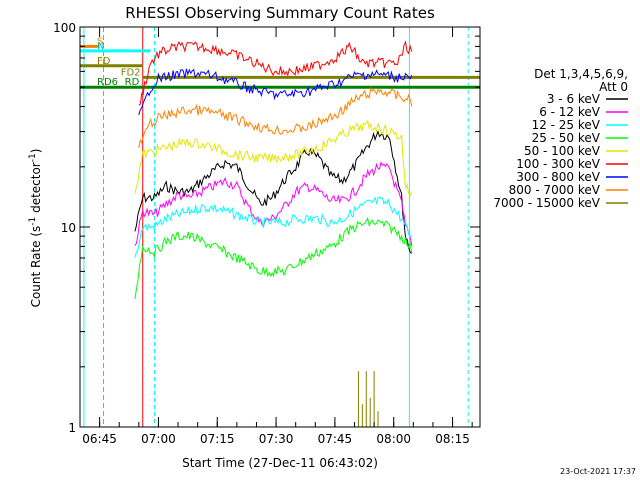 The width and height of the screenshot is (640, 480). What do you see at coordinates (158, 439) in the screenshot?
I see `x-tick-label: 07:00` at bounding box center [158, 439].